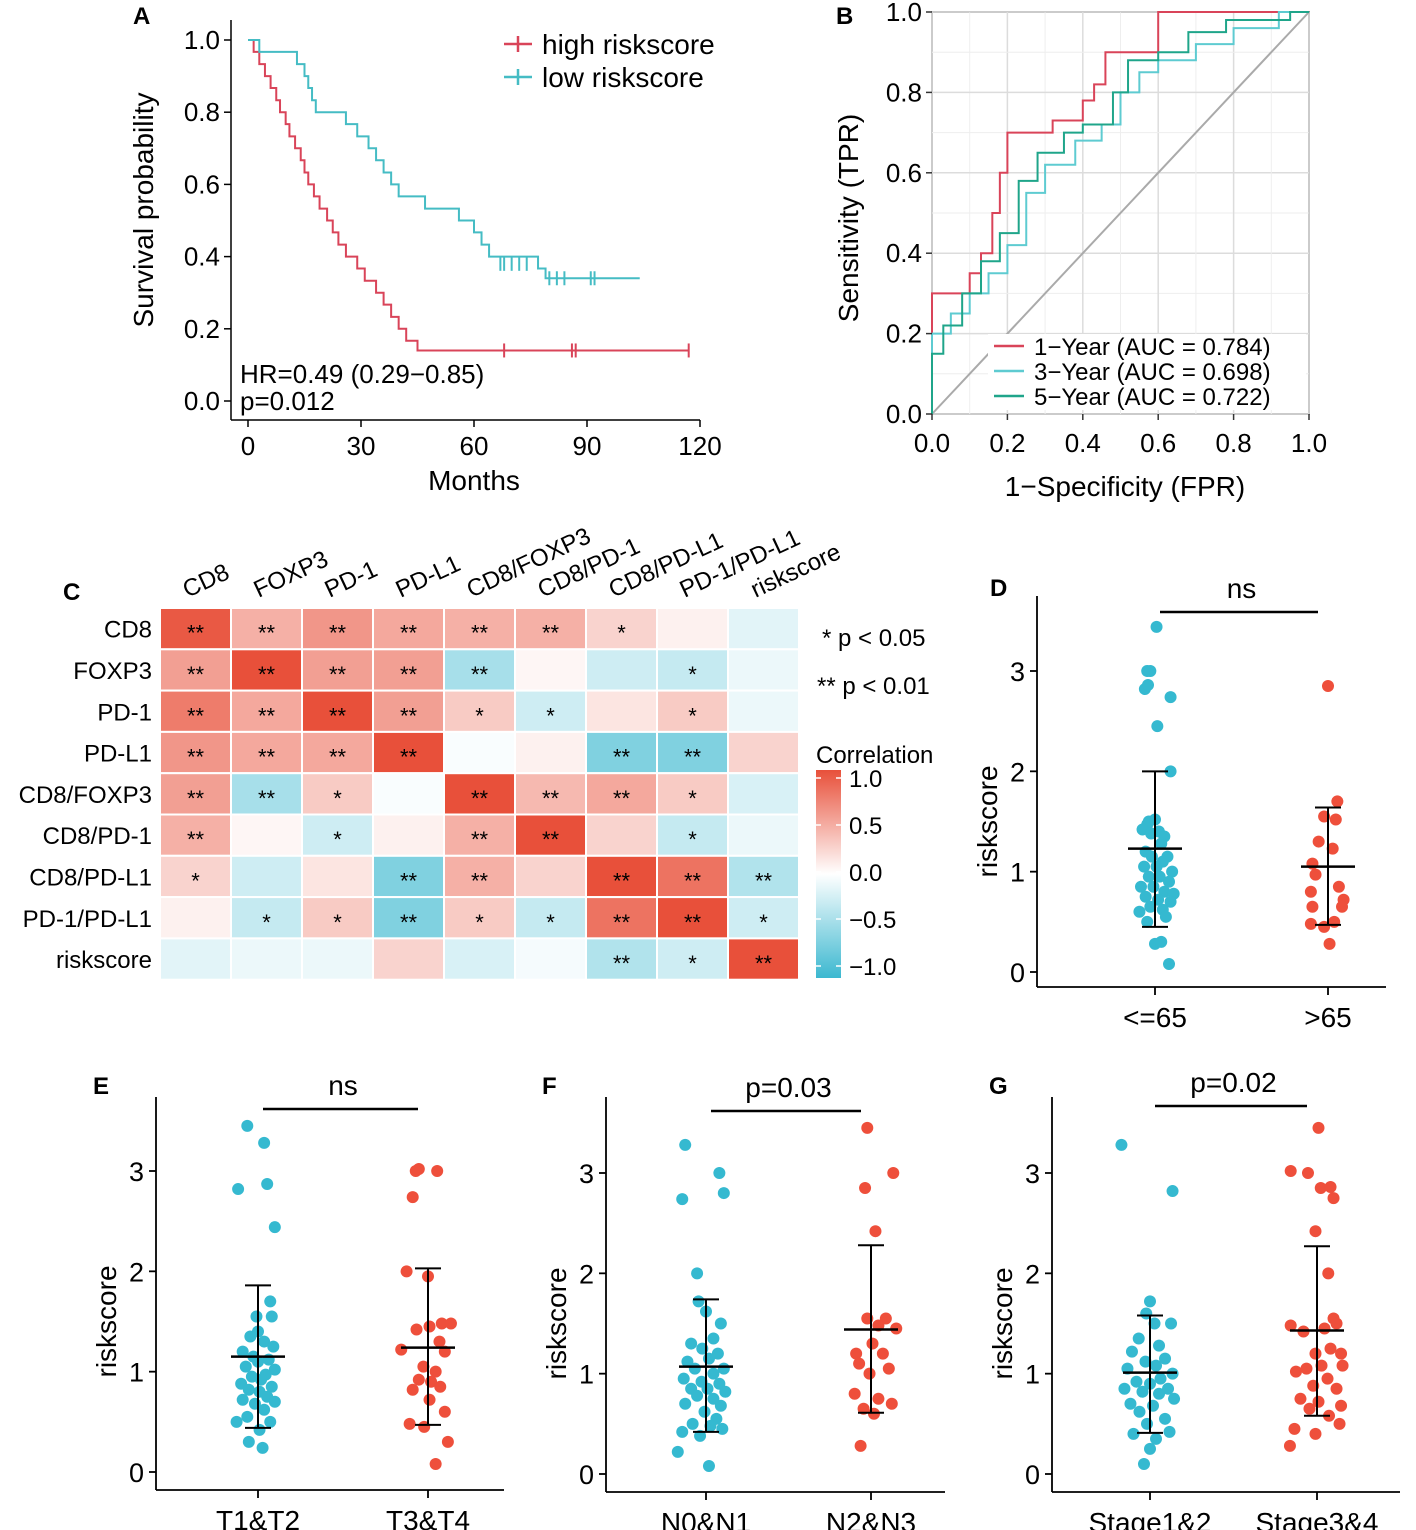 The image size is (1416, 1530). Describe the element at coordinates (871, 1518) in the screenshot. I see `x-tick-label: N2&N3` at that location.